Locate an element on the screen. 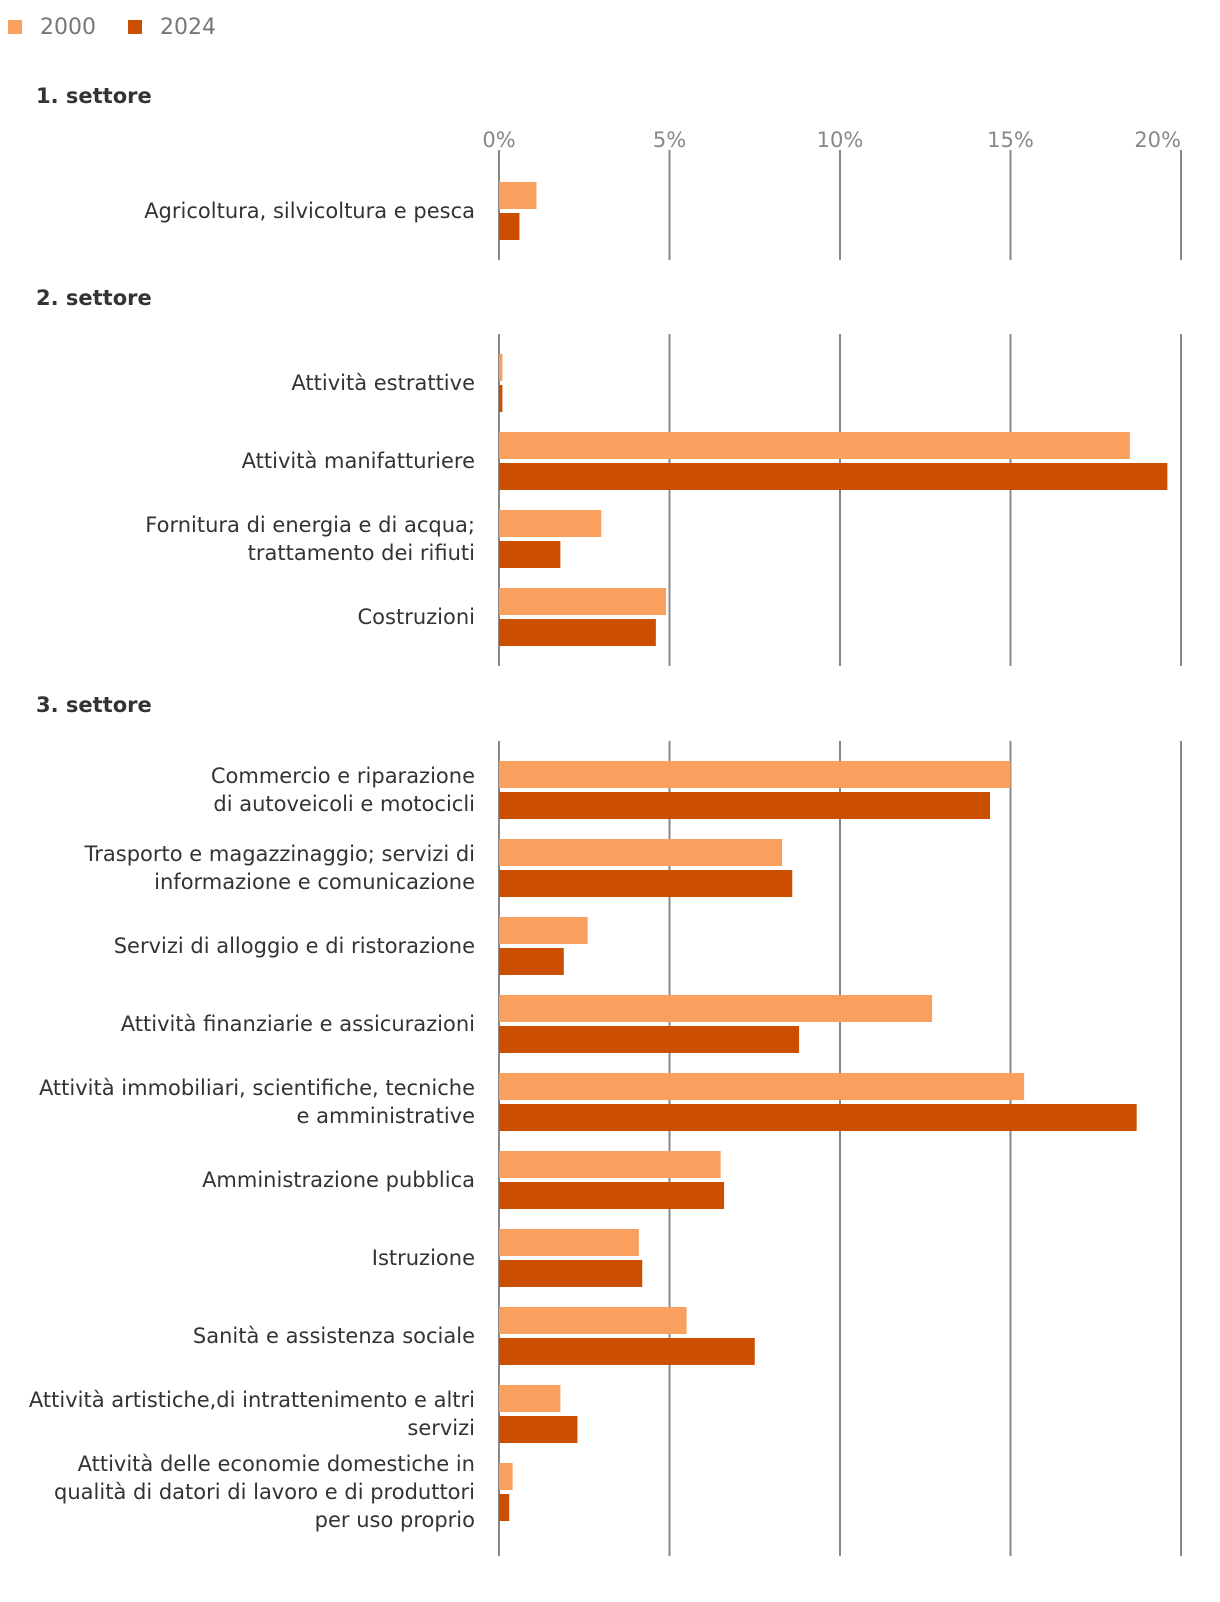  bar-s3-c8-2000 is located at coordinates (593, 1320).